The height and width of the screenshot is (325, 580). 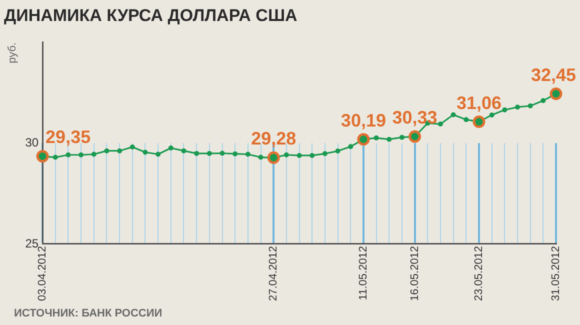 I want to click on chart-title: ДИНАМИКА КУРСА ДОЛЛАРА США, so click(x=151, y=15).